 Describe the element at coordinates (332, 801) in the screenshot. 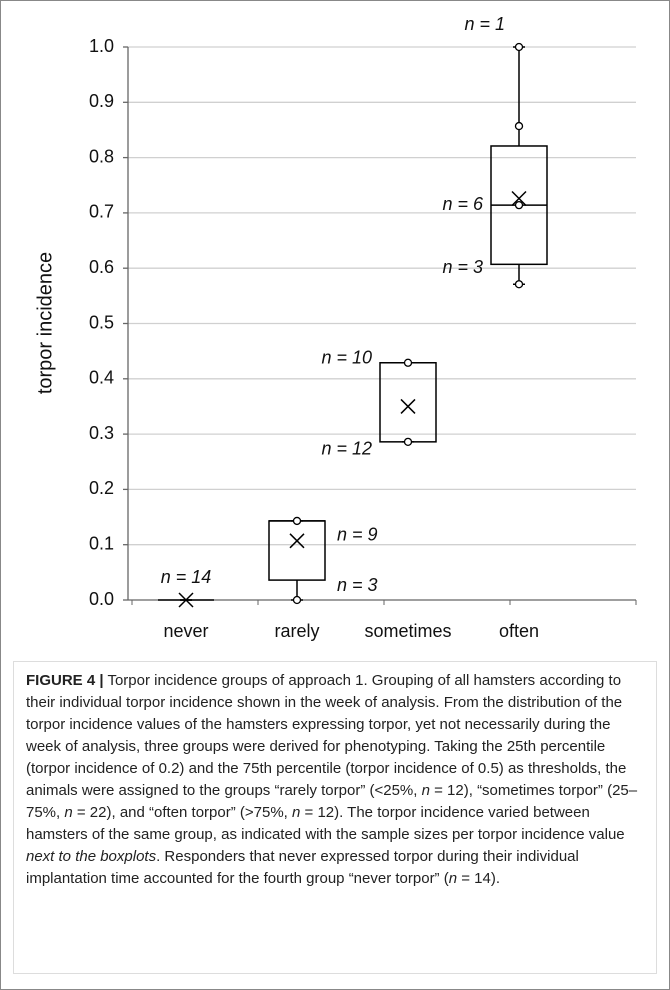

I see `caption-text: = 12), “sometimes torpor” (25–75%,` at that location.